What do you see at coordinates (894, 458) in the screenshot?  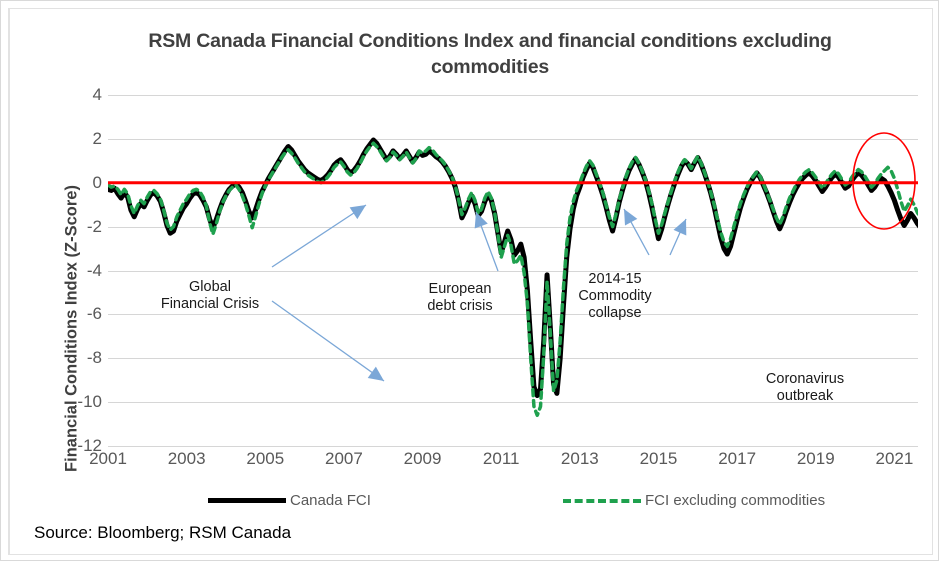 I see `x-axis-tick-label: 2021` at bounding box center [894, 458].